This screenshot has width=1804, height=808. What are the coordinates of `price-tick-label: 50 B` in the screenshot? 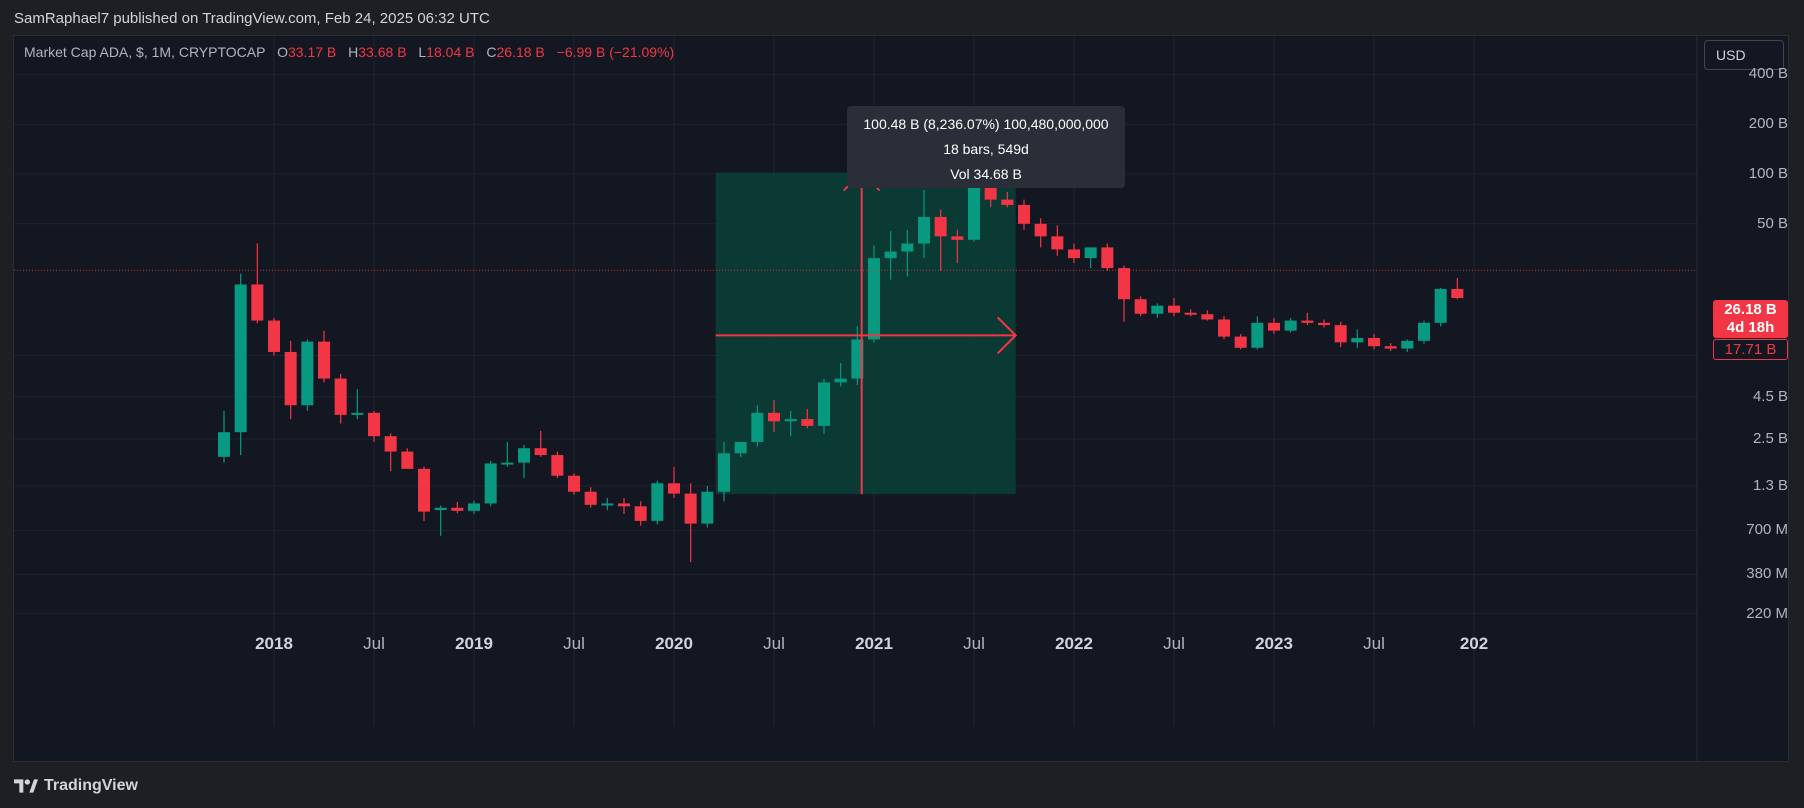 It's located at (1752, 223).